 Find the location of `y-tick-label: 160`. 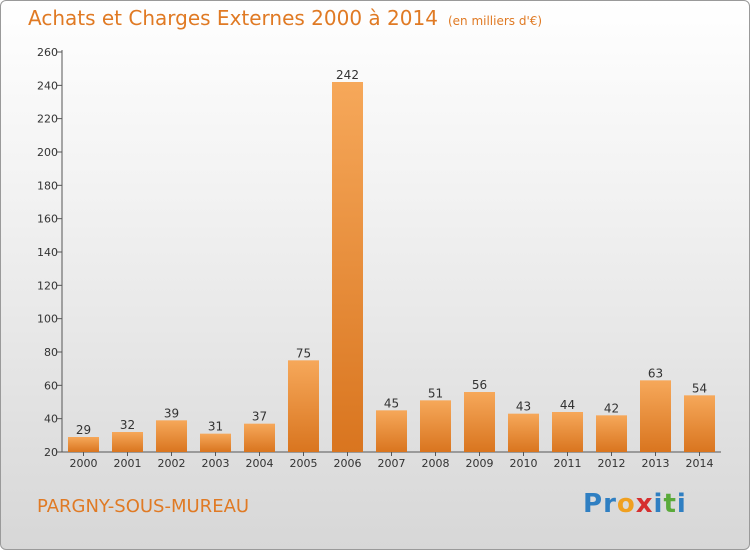

y-tick-label: 160 is located at coordinates (47, 219).